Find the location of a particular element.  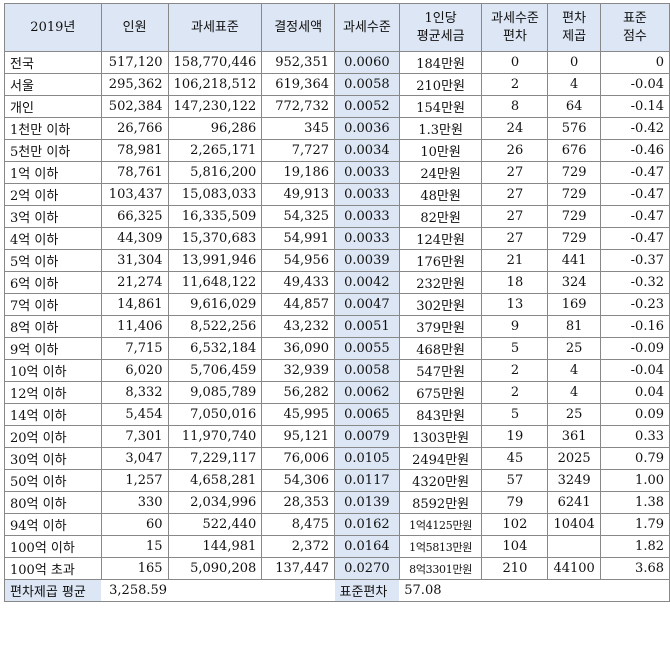

tax-base-cell: 6,532,184 is located at coordinates (215, 348).